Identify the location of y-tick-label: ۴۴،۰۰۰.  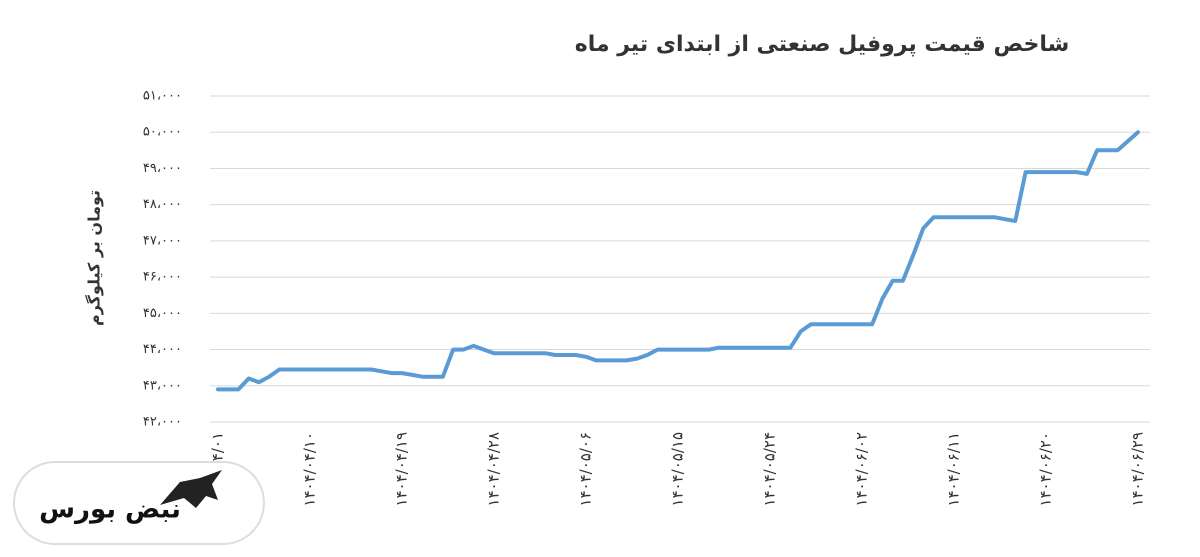
(162, 349).